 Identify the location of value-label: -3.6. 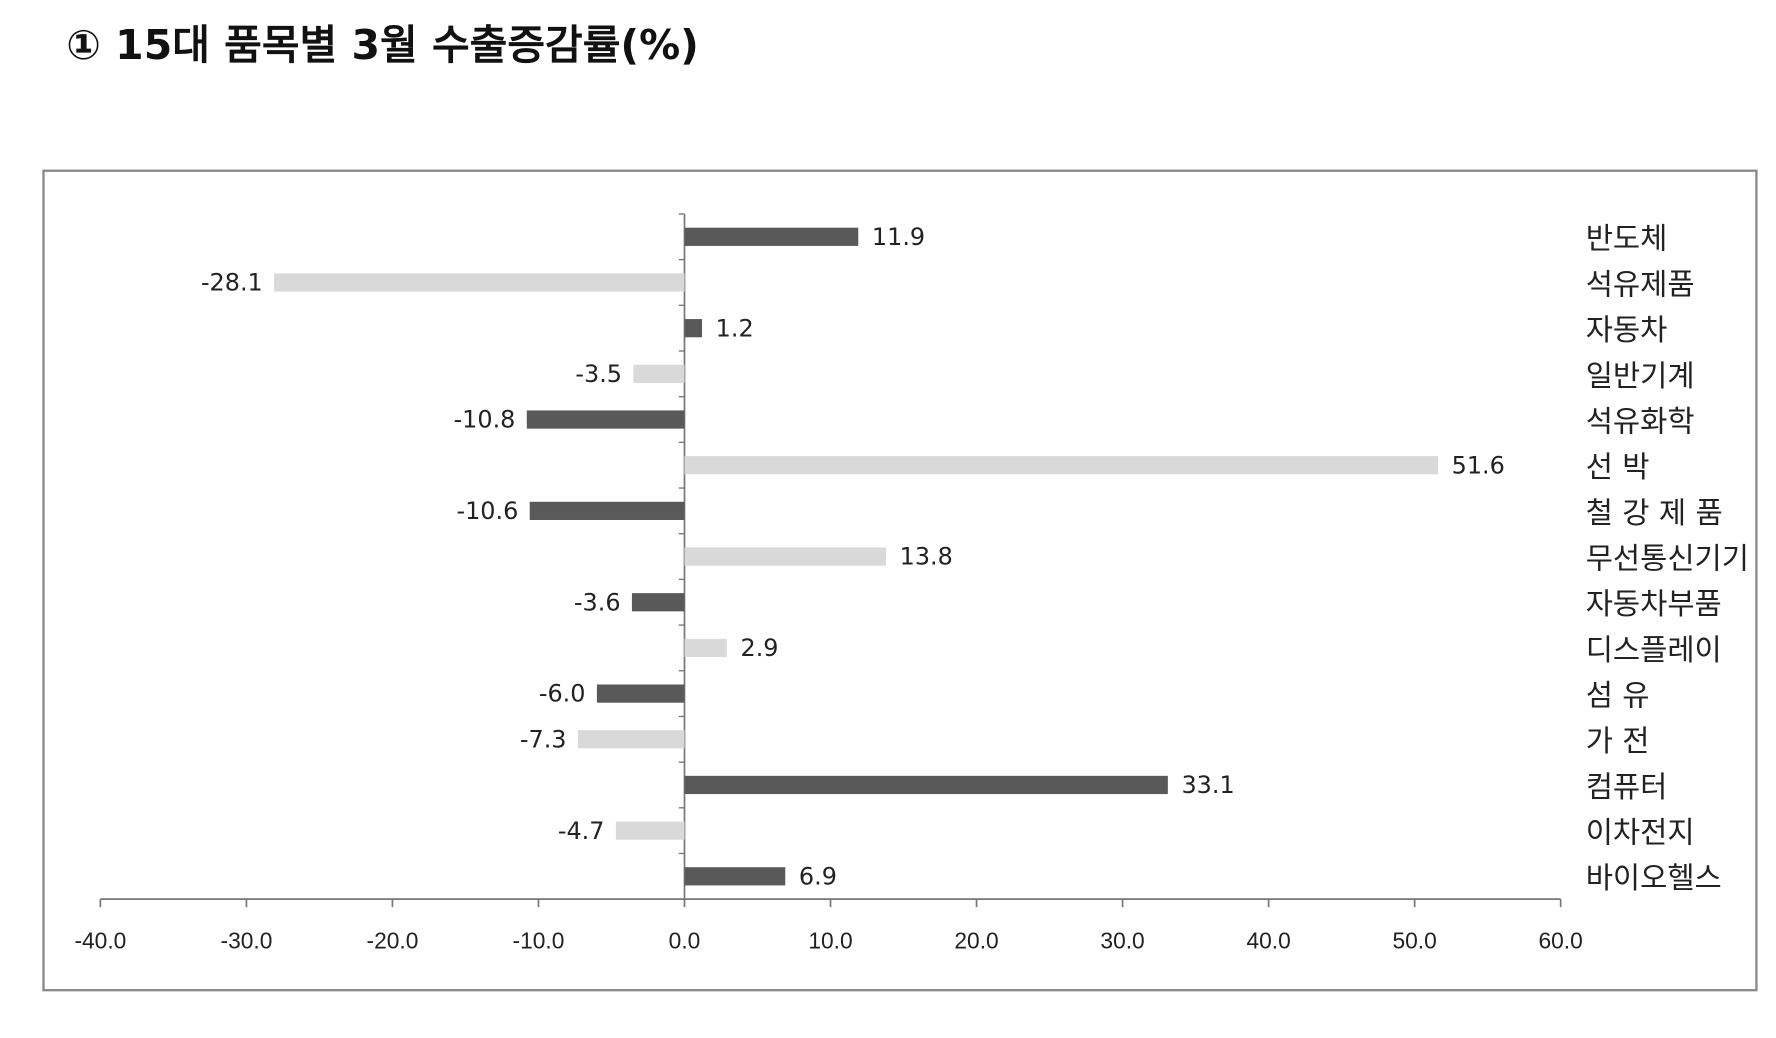
(597, 602).